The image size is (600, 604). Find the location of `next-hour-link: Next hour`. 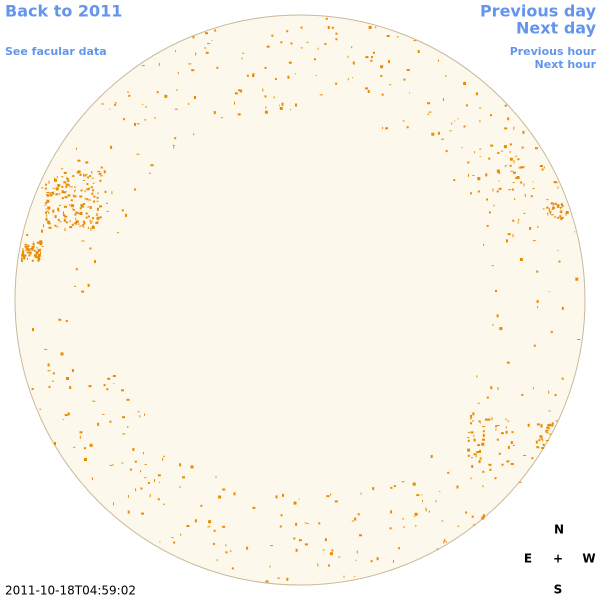

next-hour-link: Next hour is located at coordinates (566, 64).